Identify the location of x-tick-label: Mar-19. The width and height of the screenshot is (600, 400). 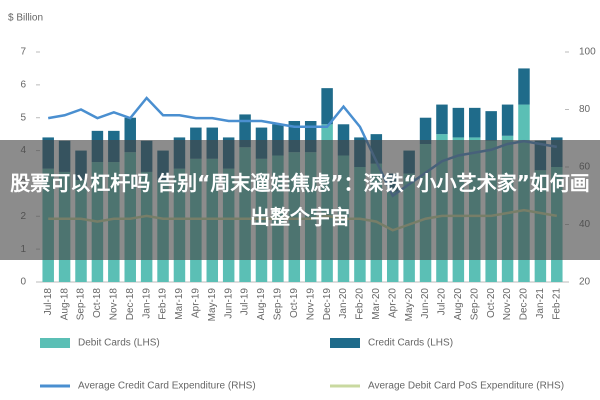
(179, 304).